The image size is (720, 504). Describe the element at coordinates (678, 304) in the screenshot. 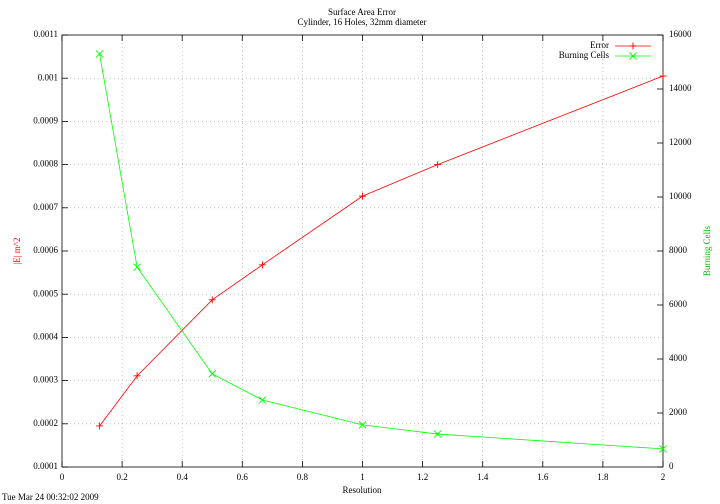

I see `y2-tick-label: 6000` at that location.